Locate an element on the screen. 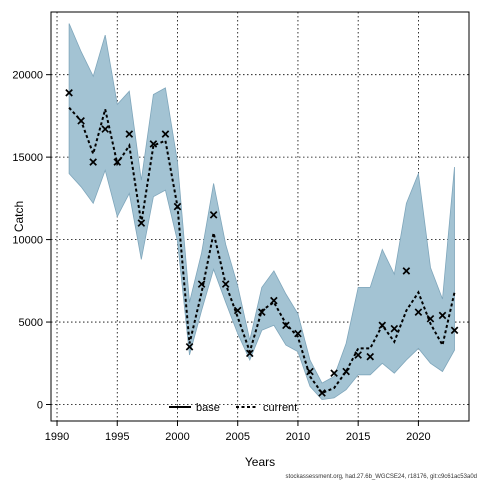  y-tick-label: 15000 is located at coordinates (27, 158).